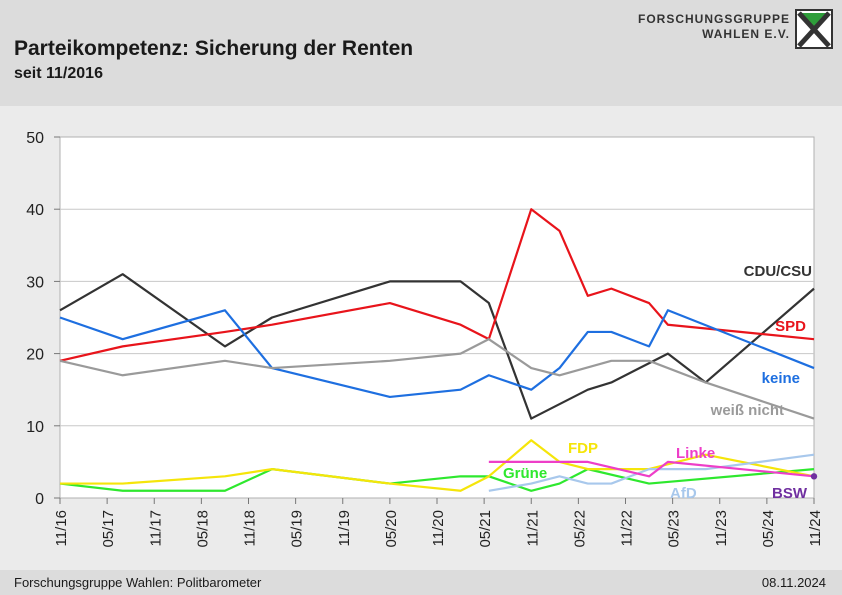  I want to click on x-tick-label: 05/17, so click(108, 529).